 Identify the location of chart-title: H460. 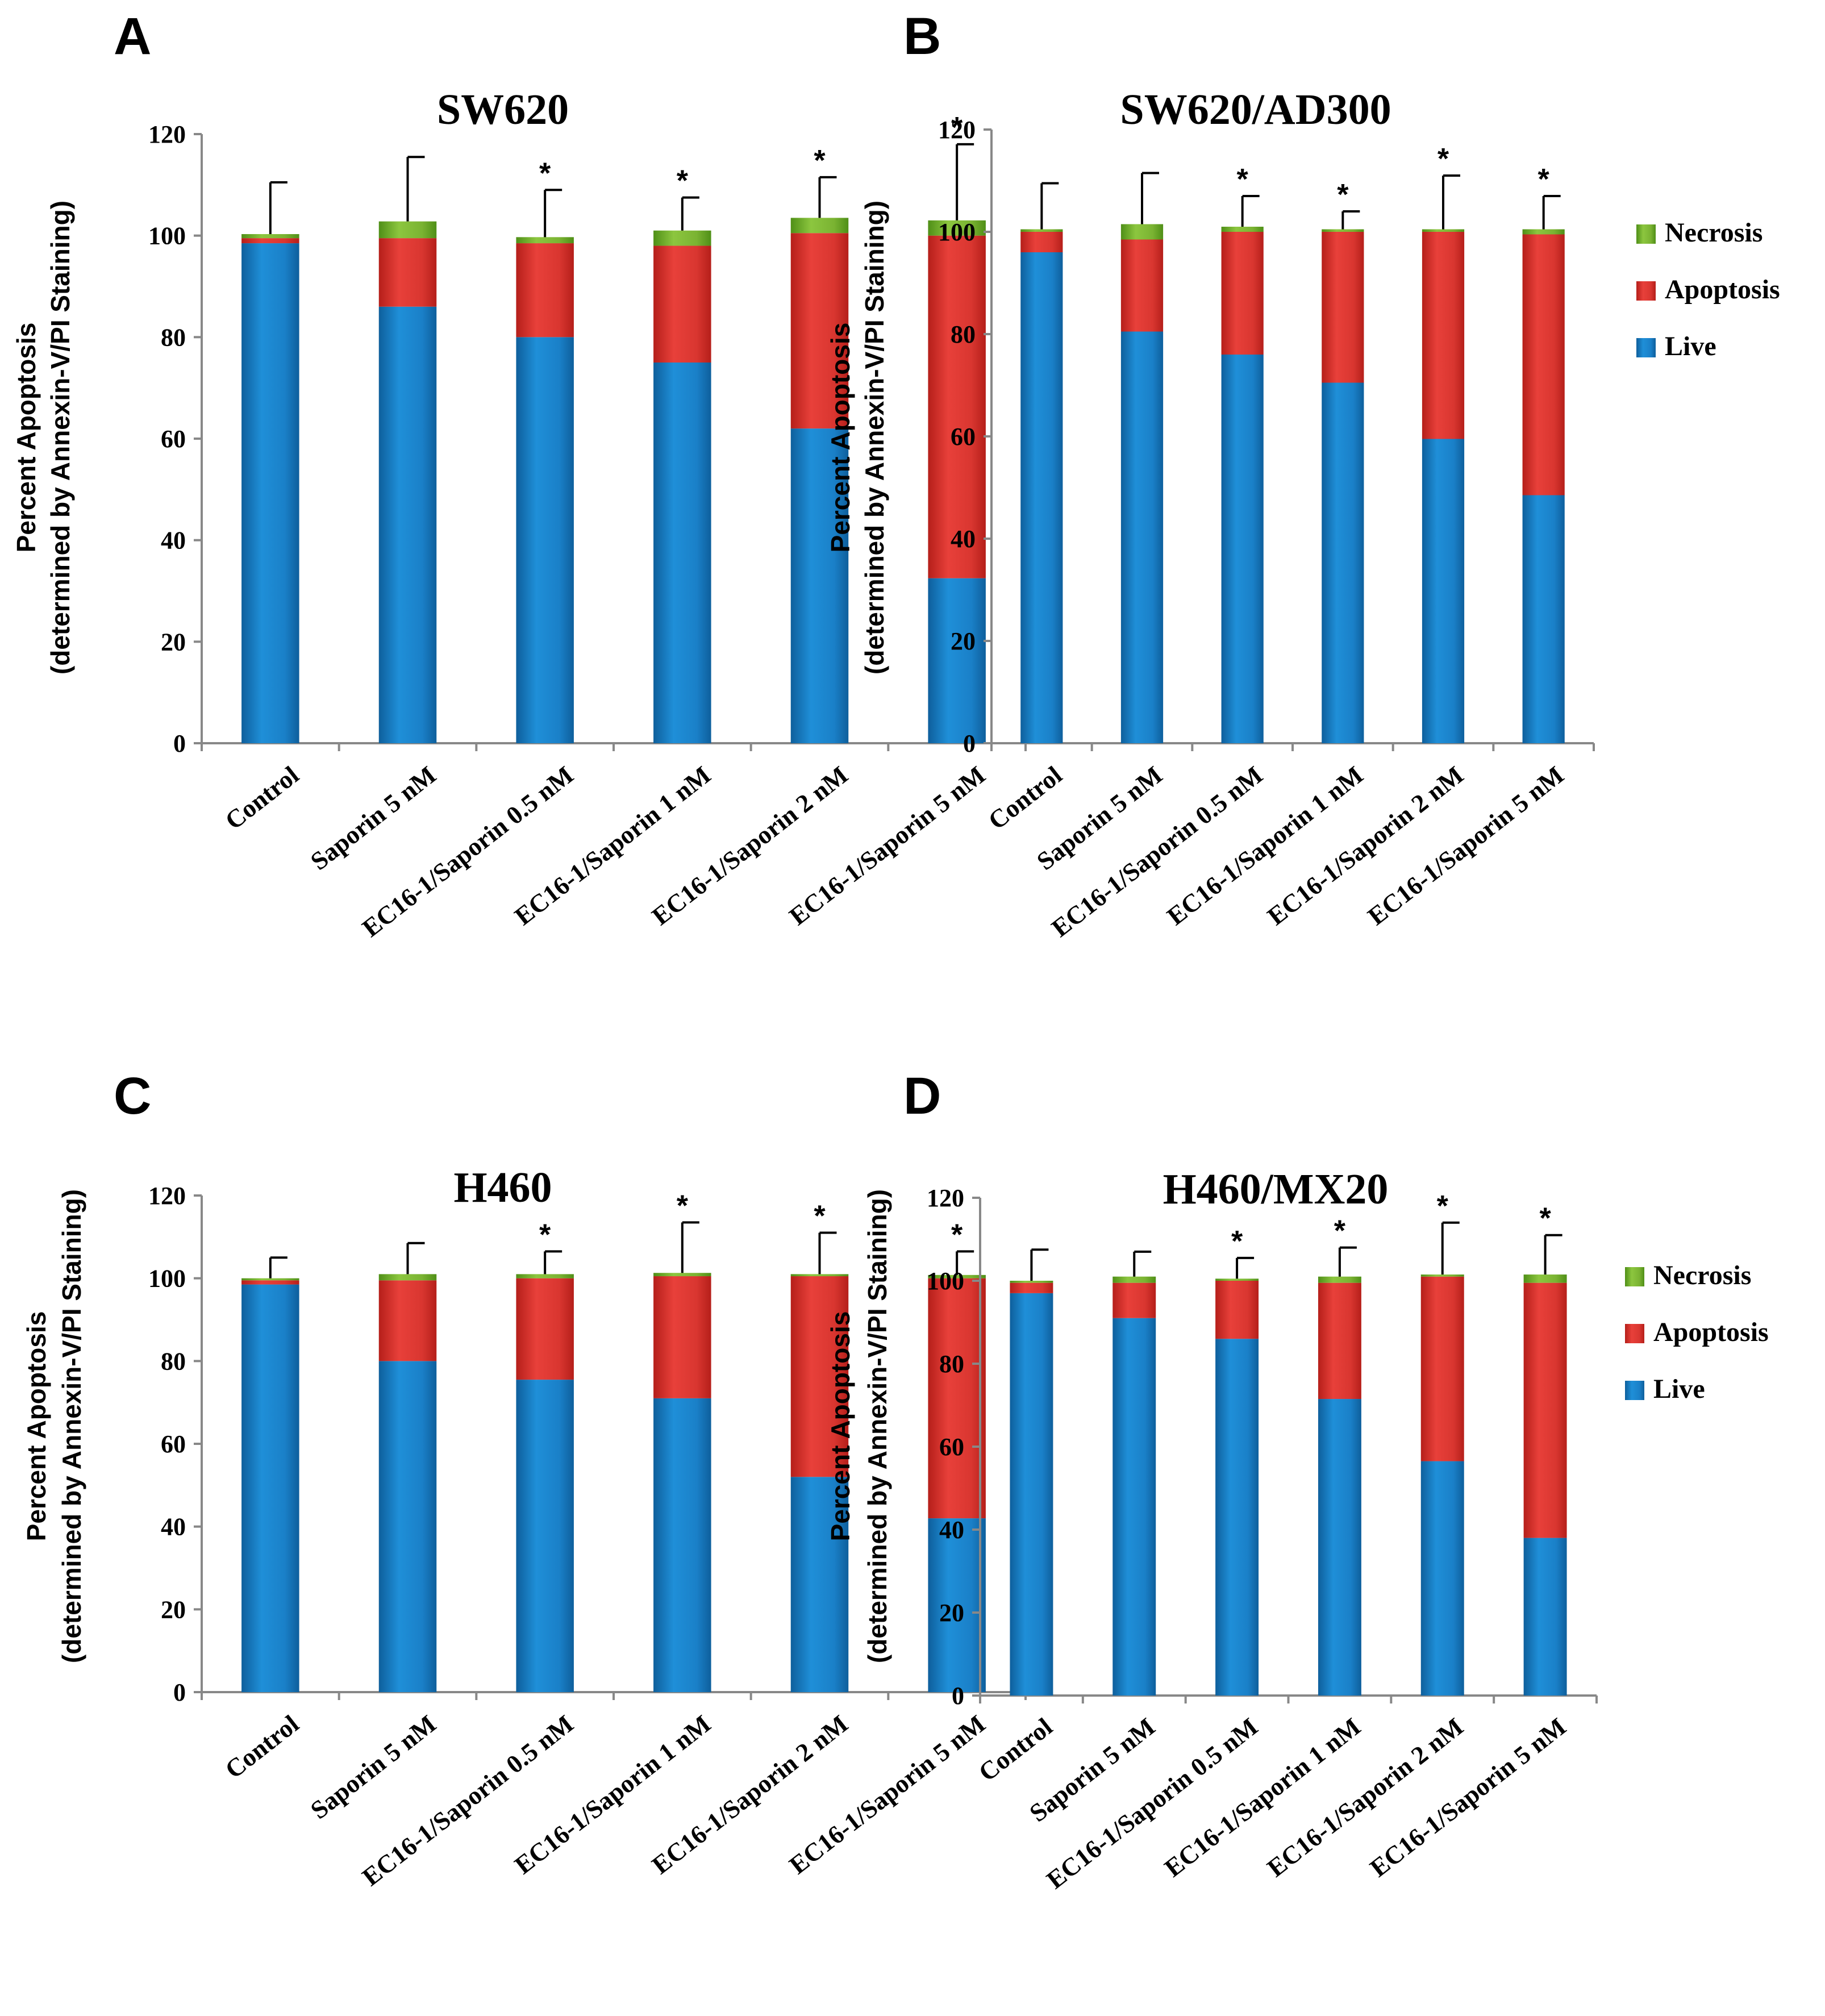
(503, 1187).